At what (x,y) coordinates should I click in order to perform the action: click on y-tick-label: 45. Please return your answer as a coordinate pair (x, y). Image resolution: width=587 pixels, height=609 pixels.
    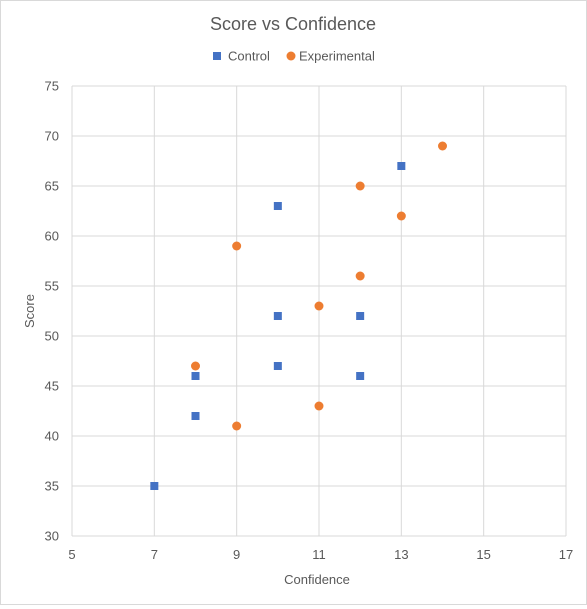
    Looking at the image, I should click on (52, 386).